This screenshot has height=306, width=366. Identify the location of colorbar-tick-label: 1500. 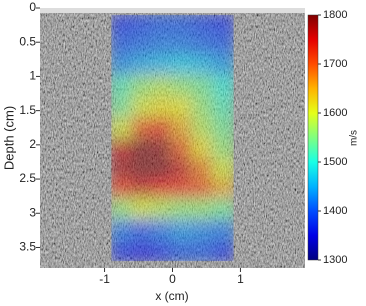
(335, 162).